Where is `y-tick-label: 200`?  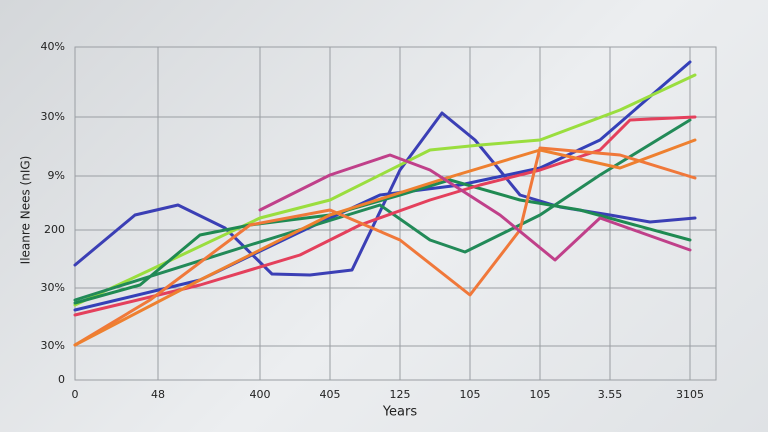
y-tick-label: 200 is located at coordinates (54, 229).